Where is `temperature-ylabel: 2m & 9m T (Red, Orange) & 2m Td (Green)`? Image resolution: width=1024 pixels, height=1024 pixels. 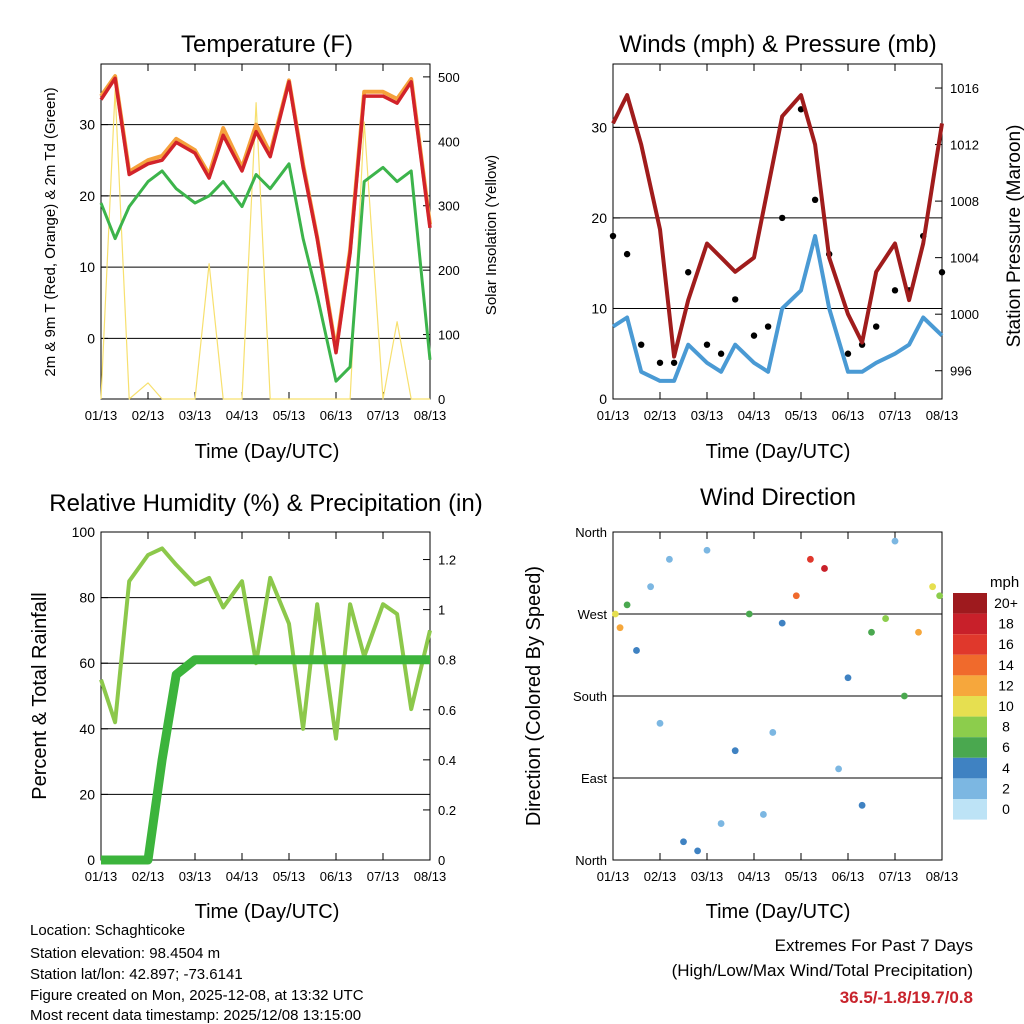 temperature-ylabel: 2m & 9m T (Red, Orange) & 2m Td (Green) is located at coordinates (50, 231).